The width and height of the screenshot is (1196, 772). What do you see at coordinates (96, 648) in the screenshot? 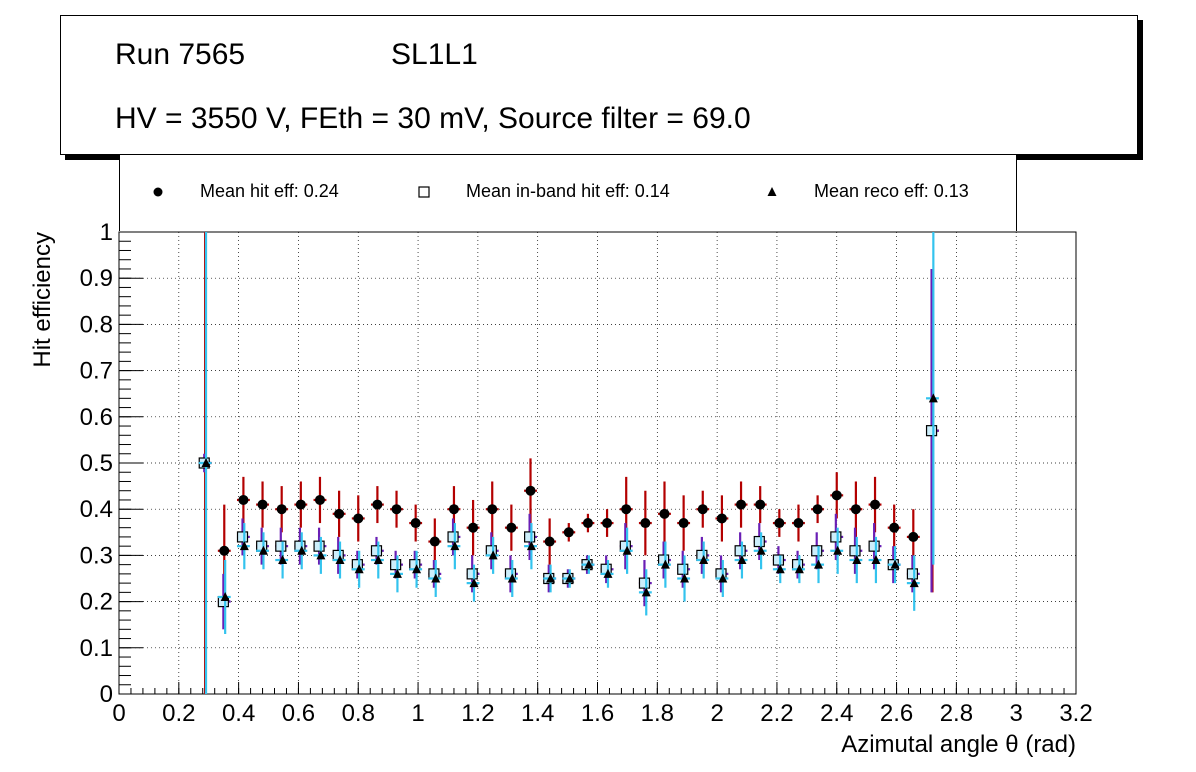
I see `y-tick-label: 0.1` at bounding box center [96, 648].